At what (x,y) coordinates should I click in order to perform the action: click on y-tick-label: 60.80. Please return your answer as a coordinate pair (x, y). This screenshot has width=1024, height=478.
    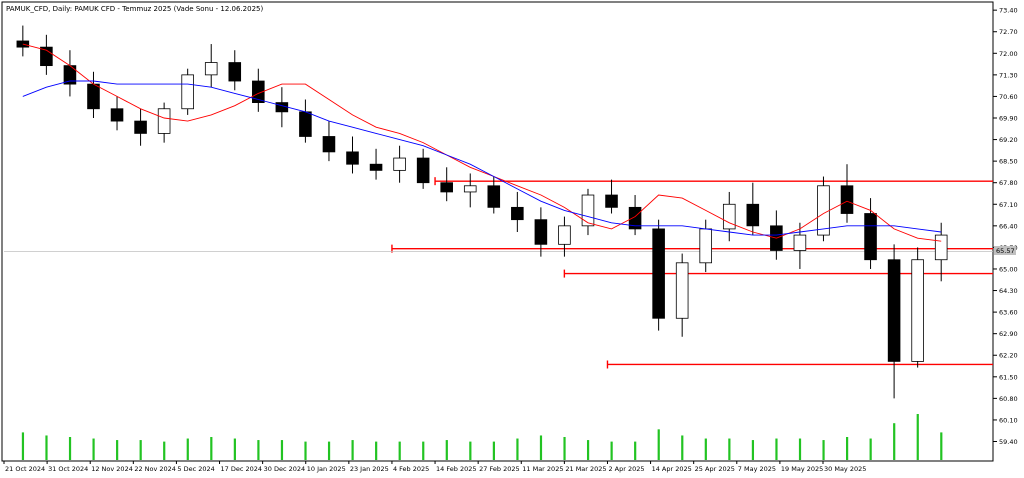
    Looking at the image, I should click on (1008, 399).